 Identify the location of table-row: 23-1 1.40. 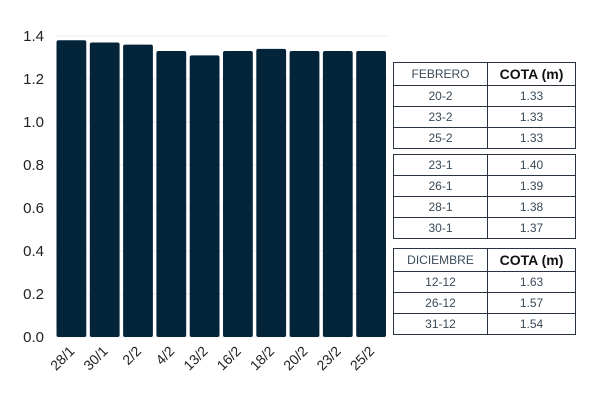
(484, 165).